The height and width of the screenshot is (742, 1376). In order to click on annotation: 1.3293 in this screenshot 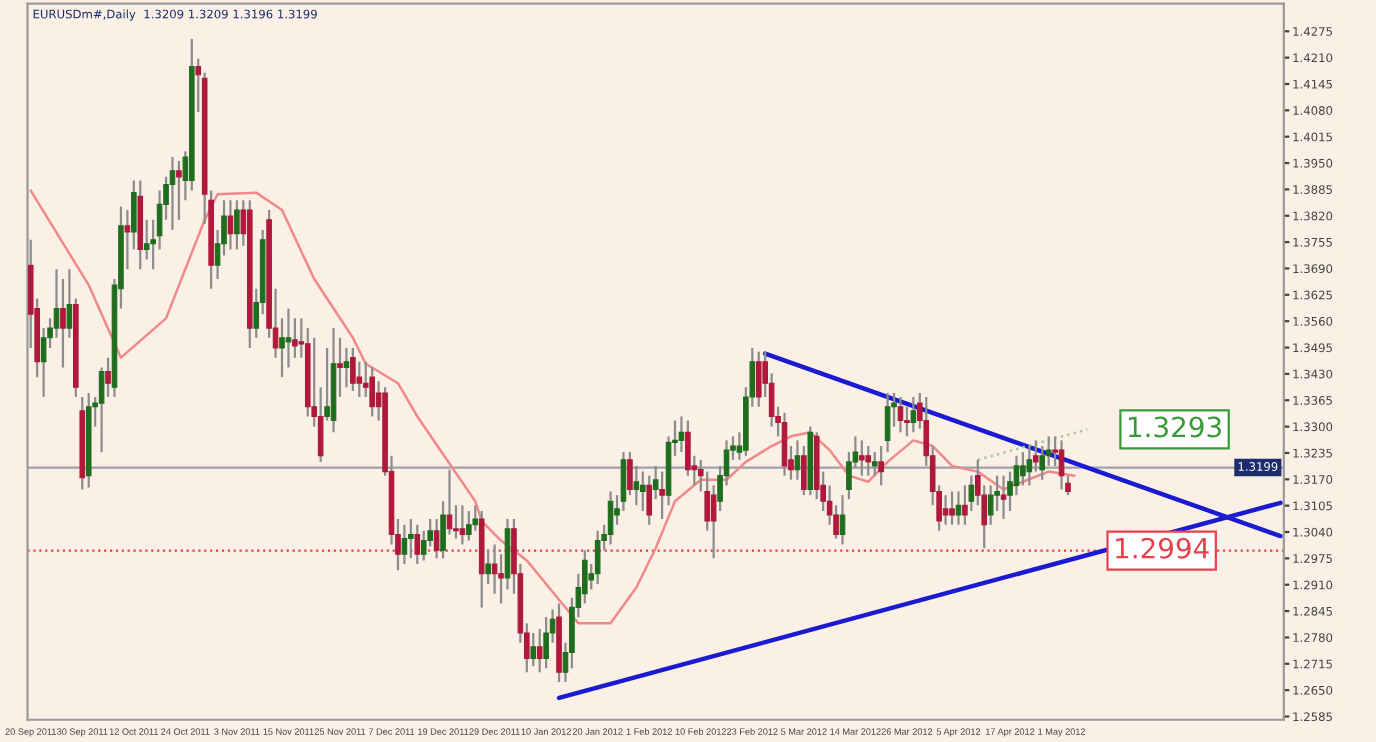, I will do `click(1175, 427)`.